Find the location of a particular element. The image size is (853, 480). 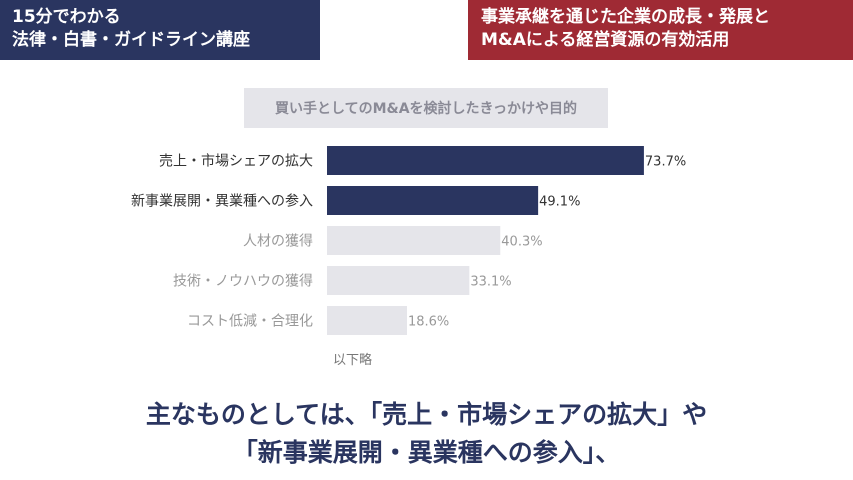

caption-line2: 「新事業展開・異業種への参入」、 is located at coordinates (426, 452).